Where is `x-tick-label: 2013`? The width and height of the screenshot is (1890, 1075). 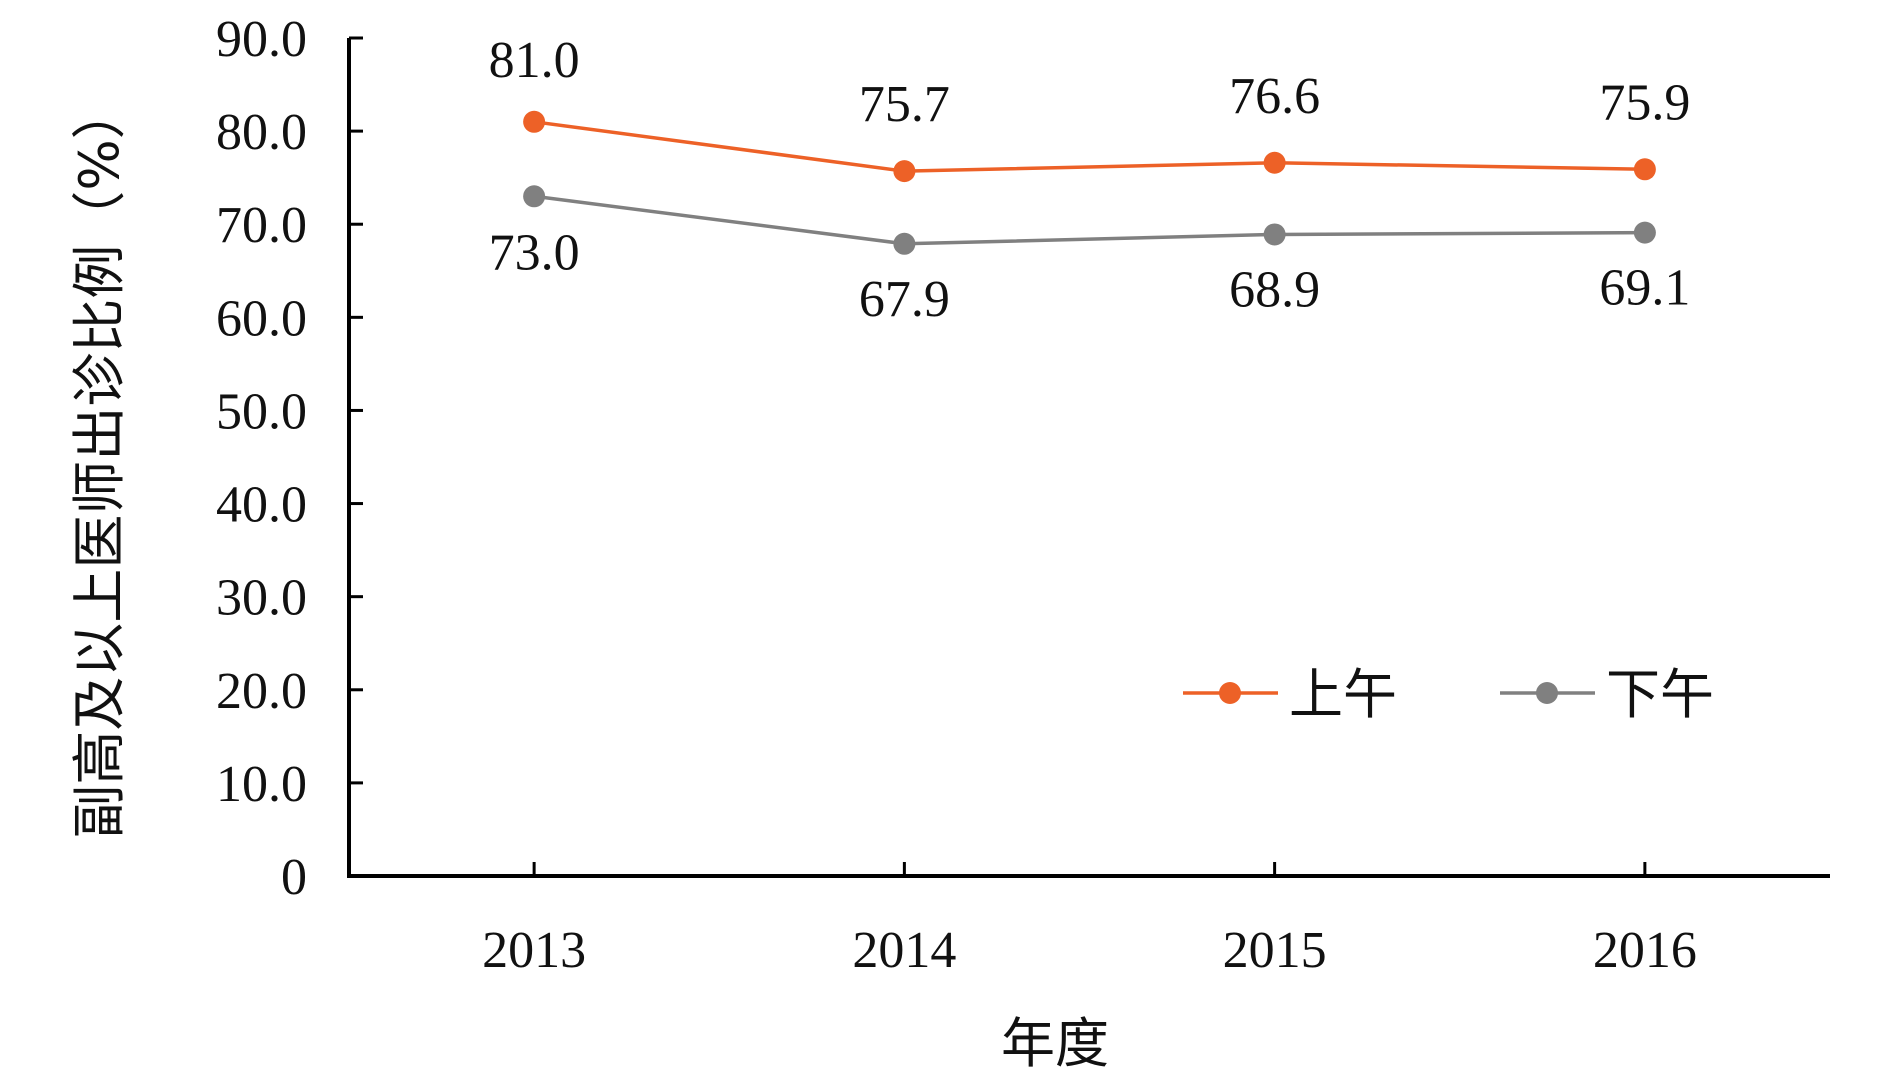 x-tick-label: 2013 is located at coordinates (534, 950).